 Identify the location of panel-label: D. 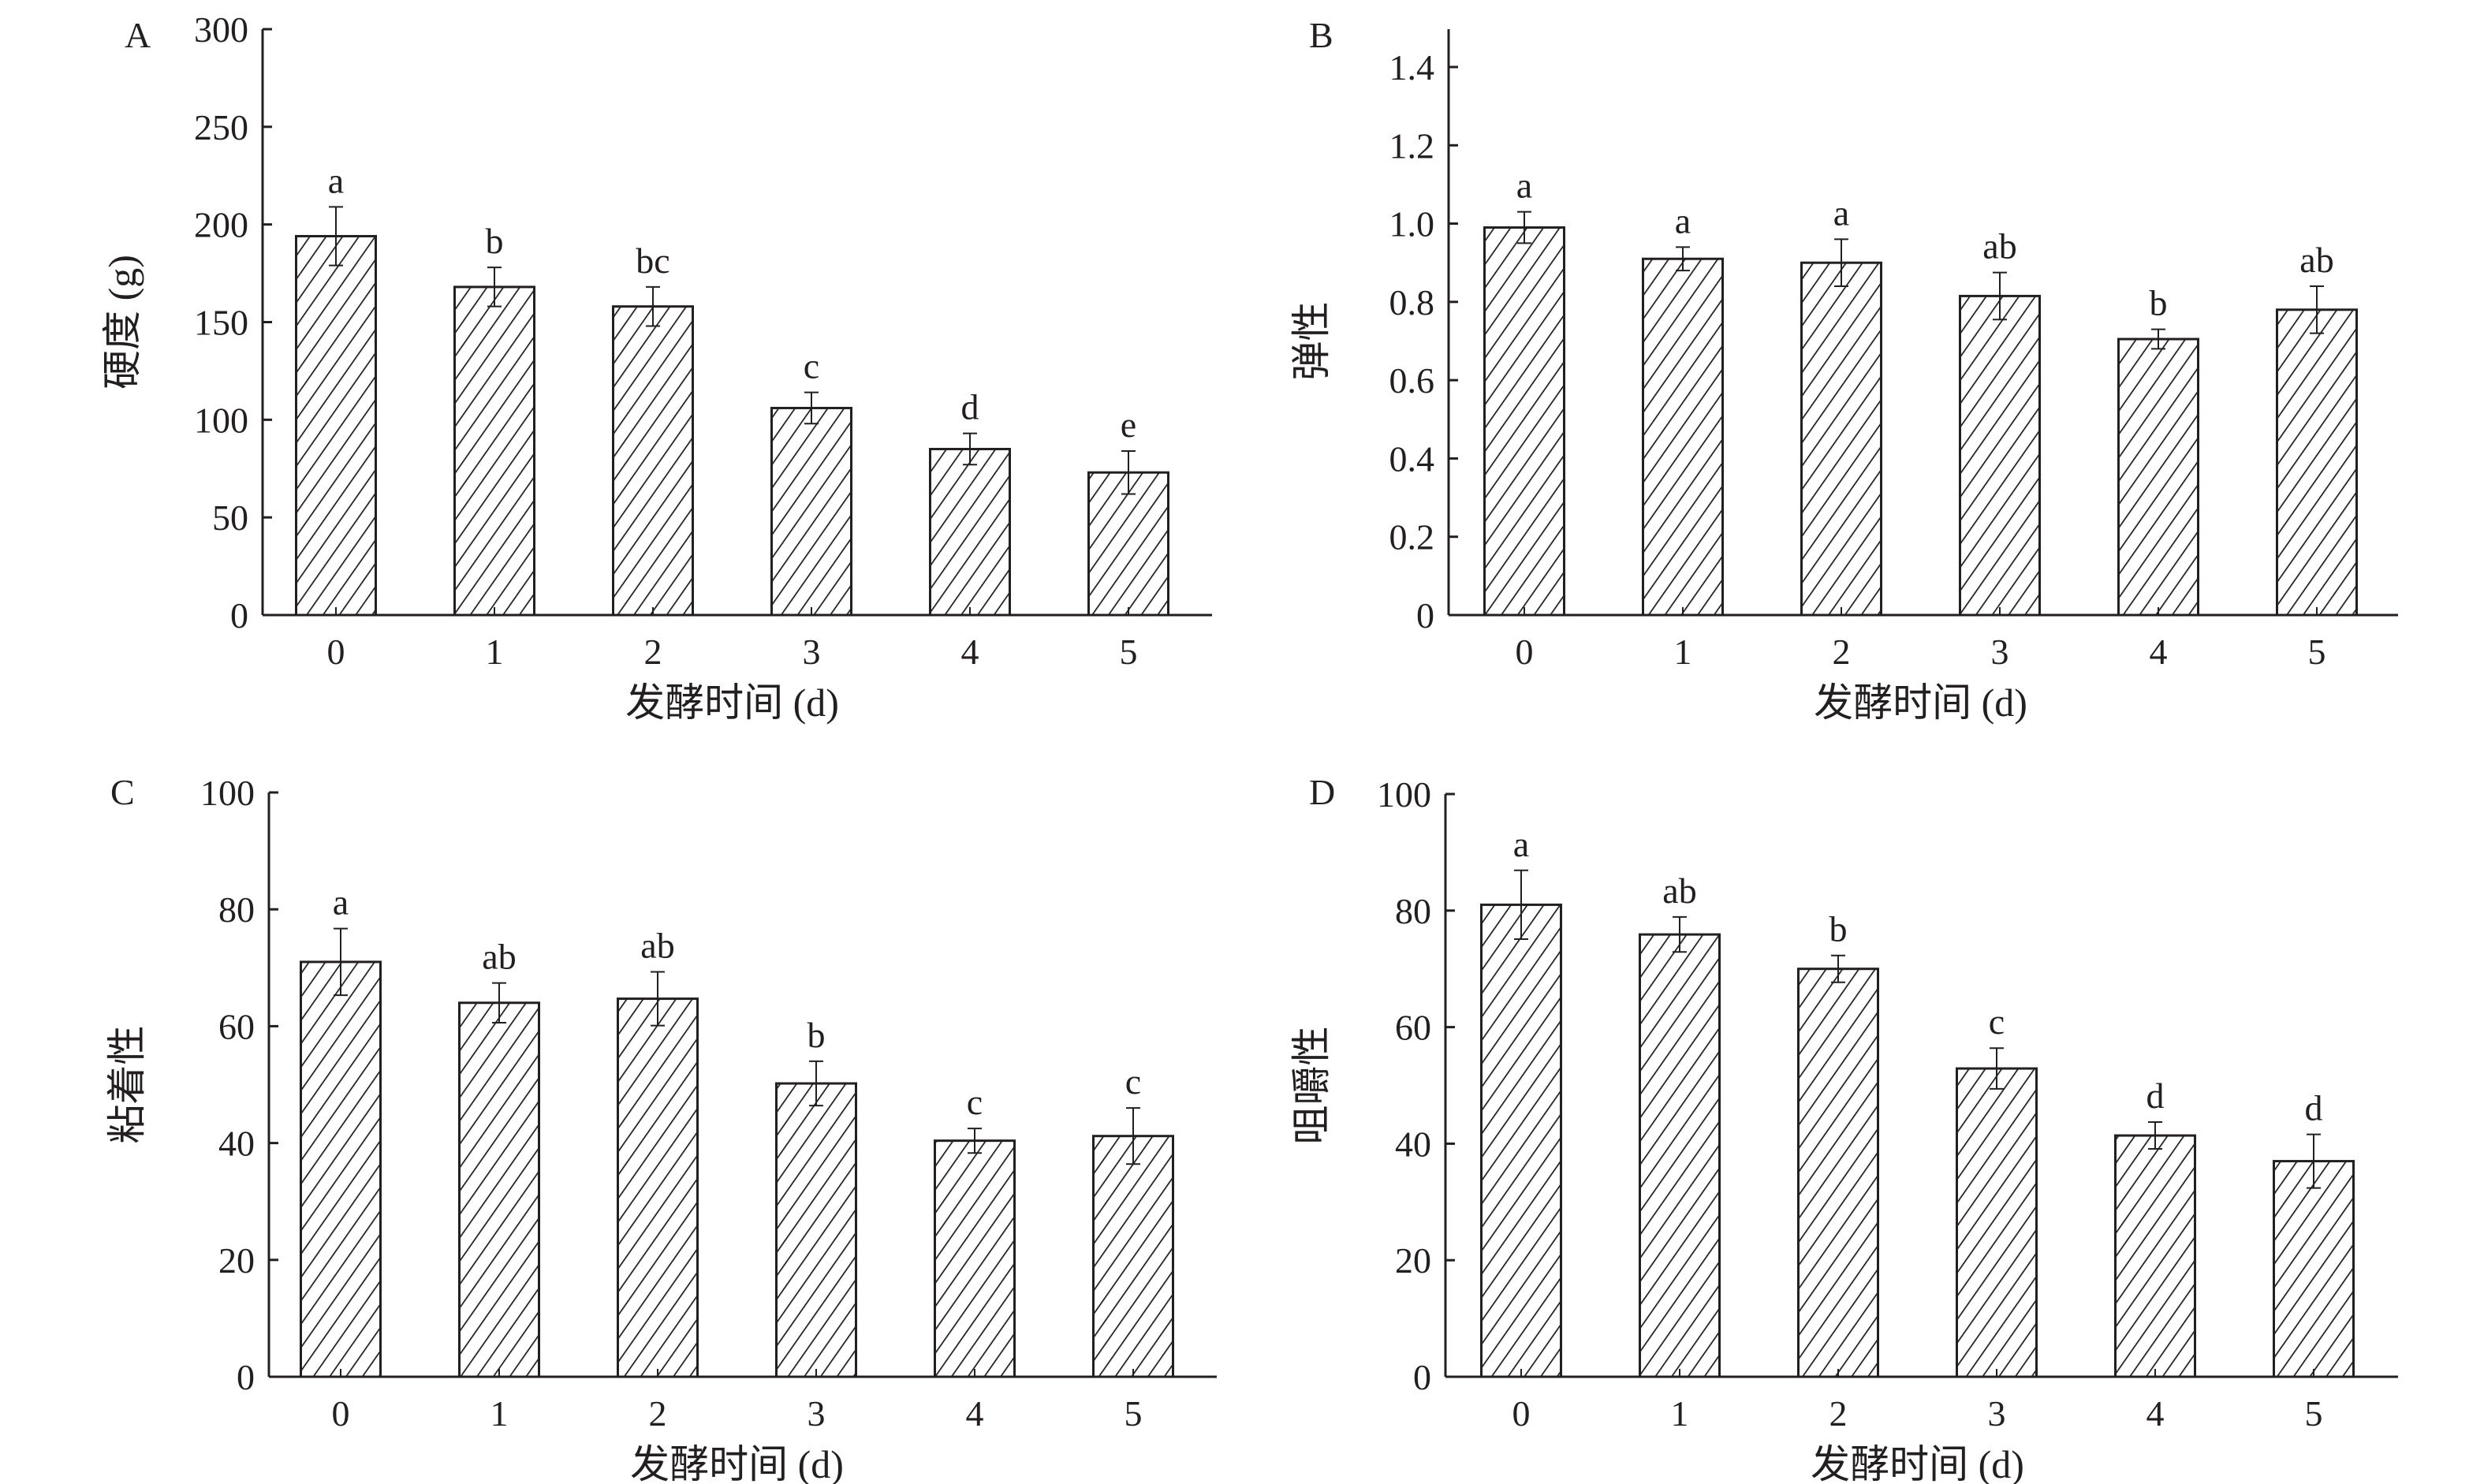
(1322, 792).